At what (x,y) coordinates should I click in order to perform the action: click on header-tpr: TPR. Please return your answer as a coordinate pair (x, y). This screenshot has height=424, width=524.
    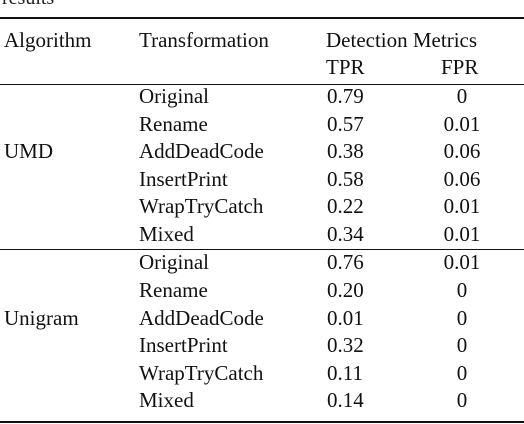
    Looking at the image, I should click on (345, 67).